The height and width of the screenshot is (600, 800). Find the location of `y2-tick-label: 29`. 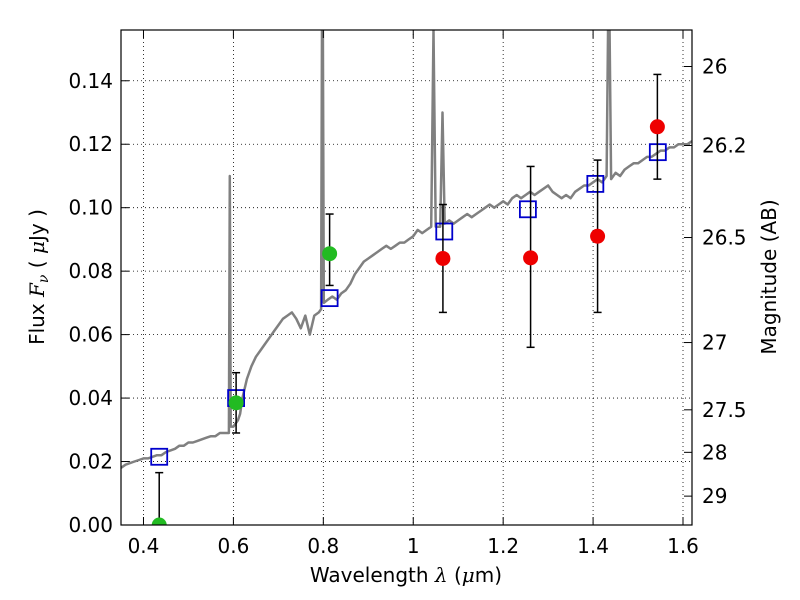

y2-tick-label: 29 is located at coordinates (714, 496).